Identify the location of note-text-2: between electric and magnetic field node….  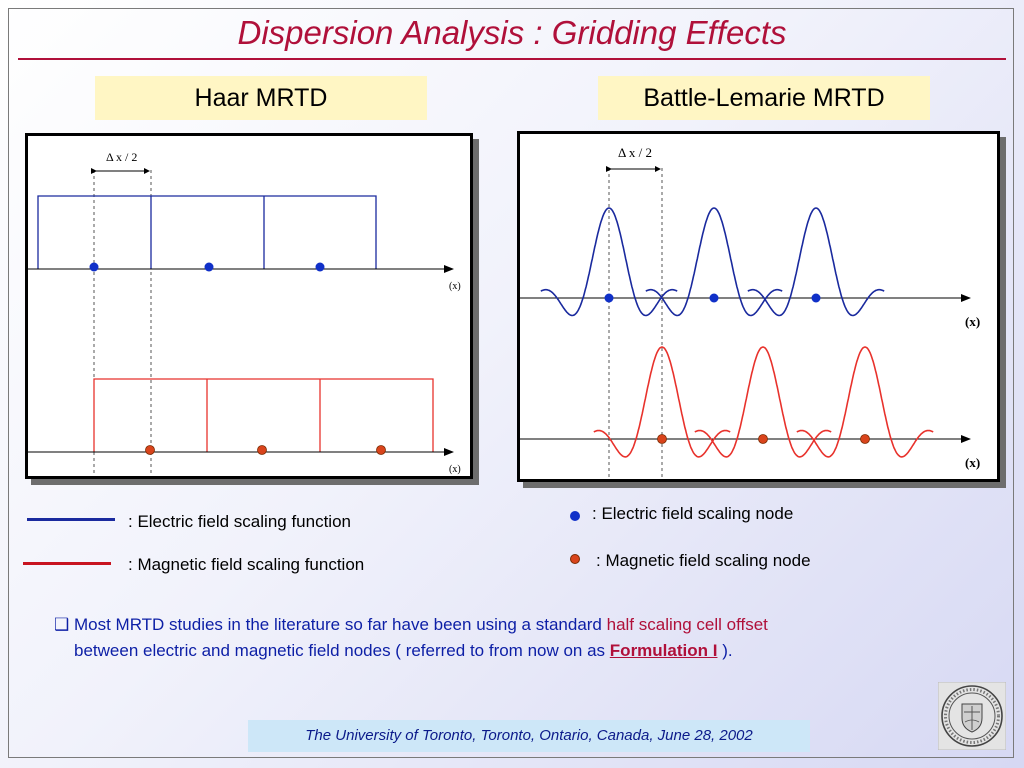
(342, 650).